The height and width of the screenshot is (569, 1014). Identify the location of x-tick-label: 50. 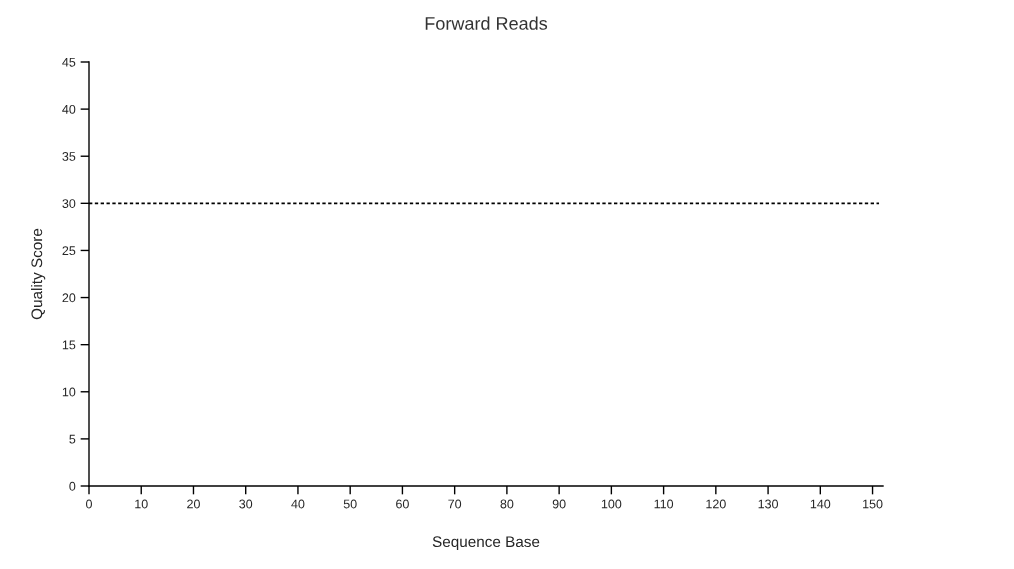
(350, 504).